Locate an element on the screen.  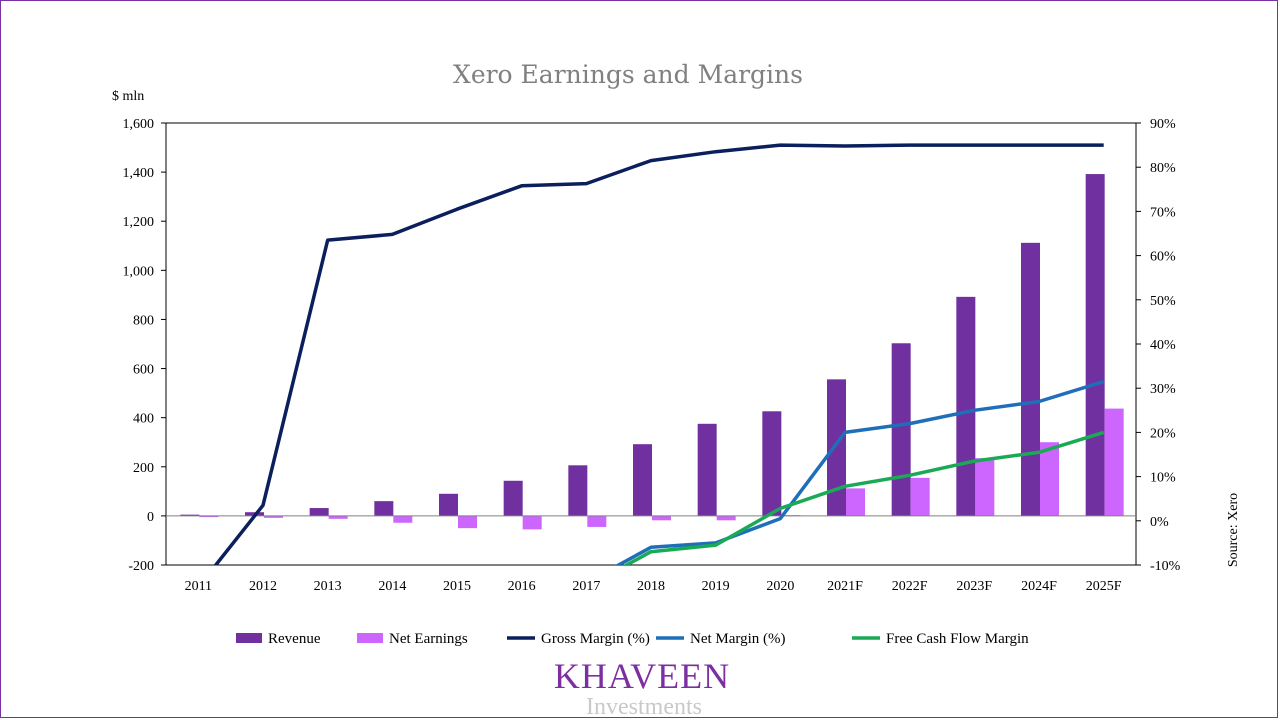
line-free-cash-flow-margin is located at coordinates (864, 497).